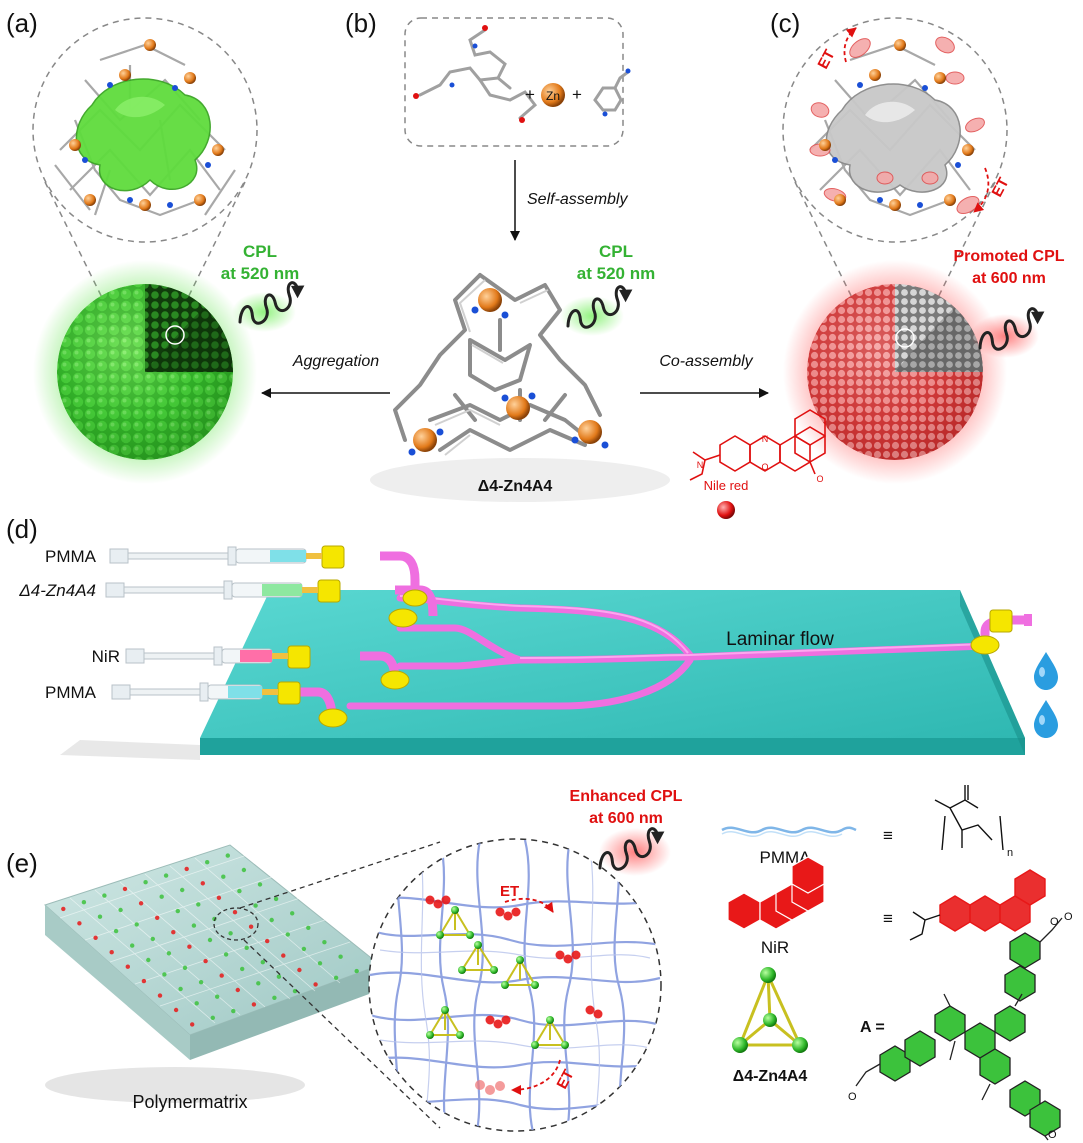  I want to click on panel-b: (b) + Zn + Self-assembly CPL at 520 nm, so click(507, 255).